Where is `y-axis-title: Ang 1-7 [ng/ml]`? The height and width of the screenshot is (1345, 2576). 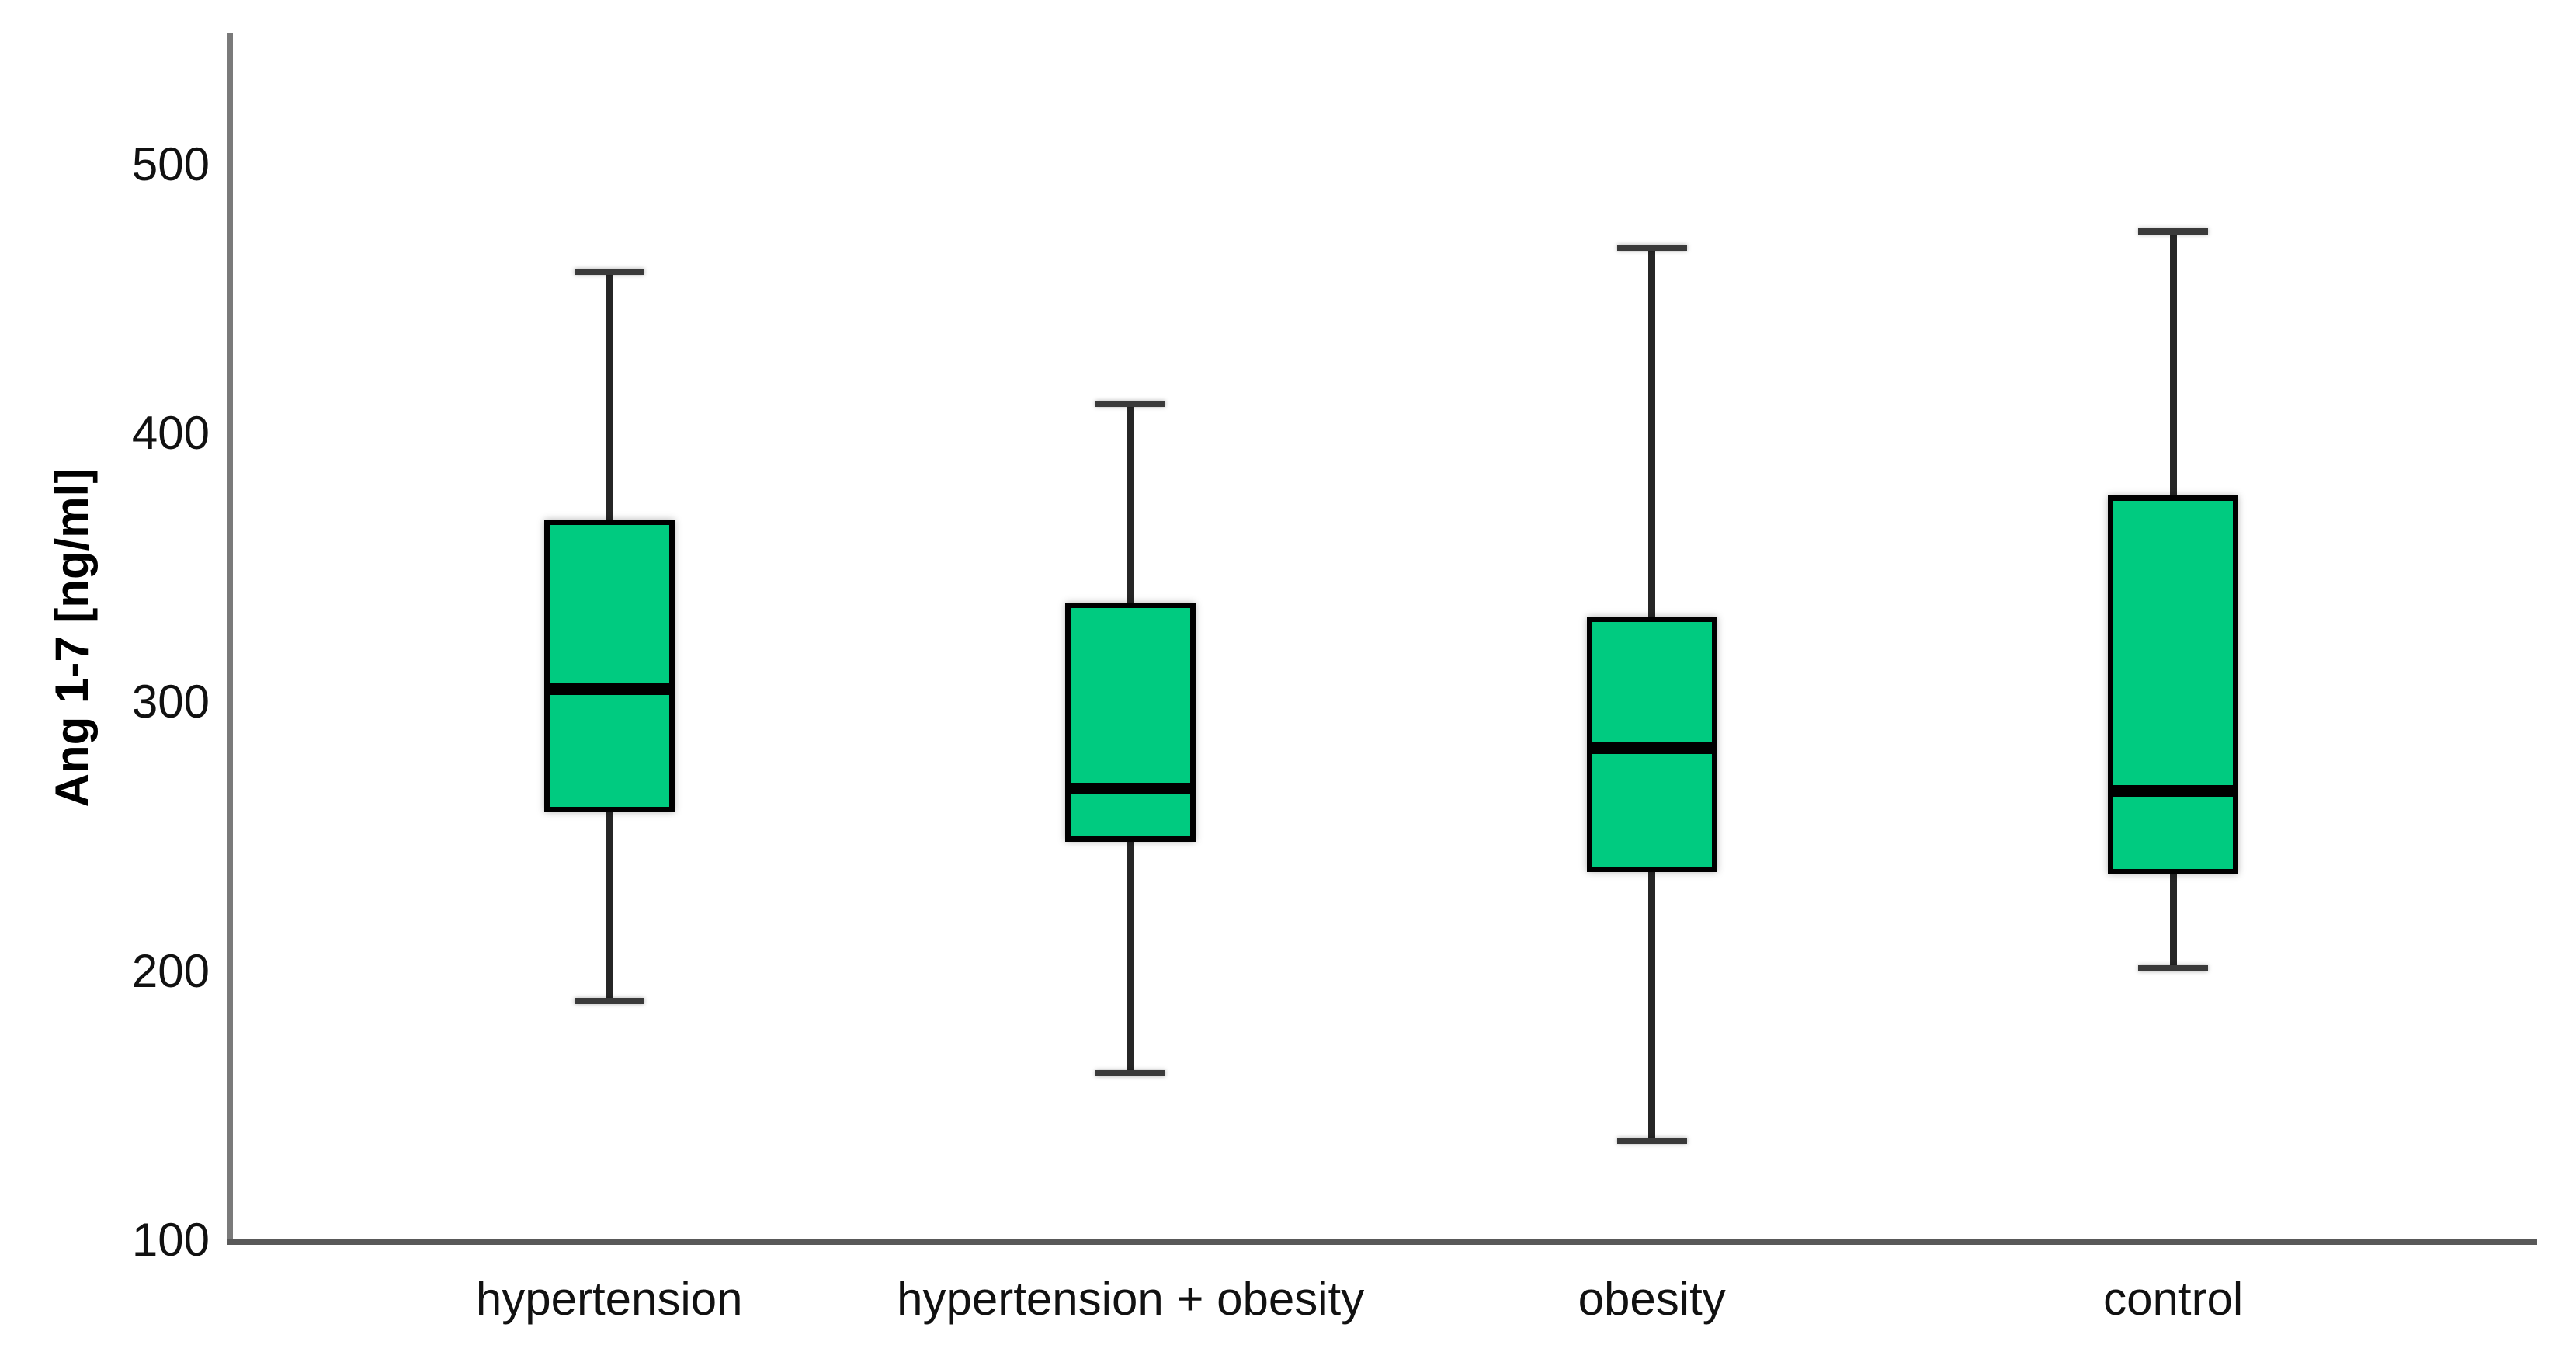 y-axis-title: Ang 1-7 [ng/ml] is located at coordinates (72, 637).